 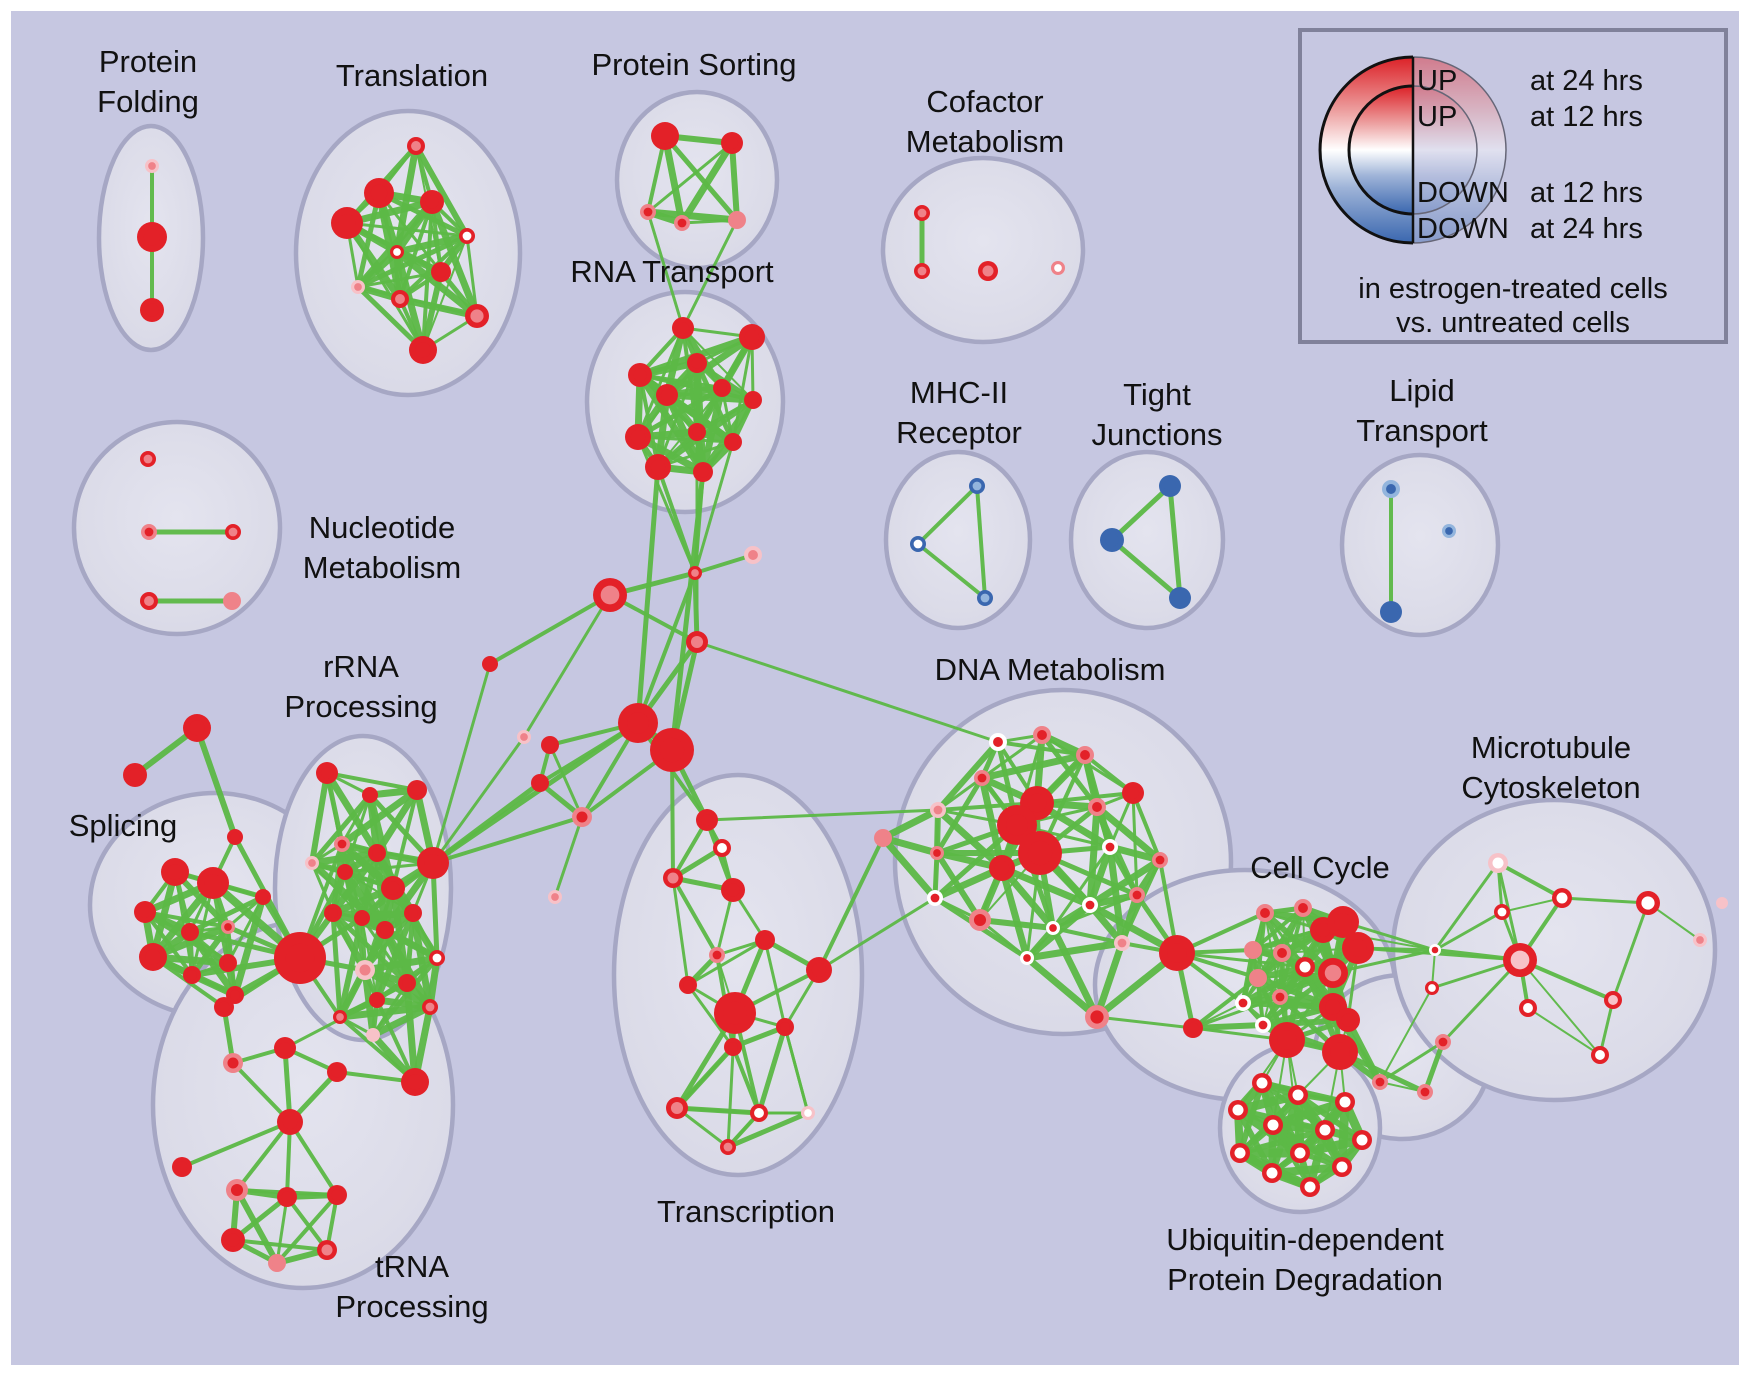 I want to click on legend-direction-label: DOWN, so click(x=1463, y=229).